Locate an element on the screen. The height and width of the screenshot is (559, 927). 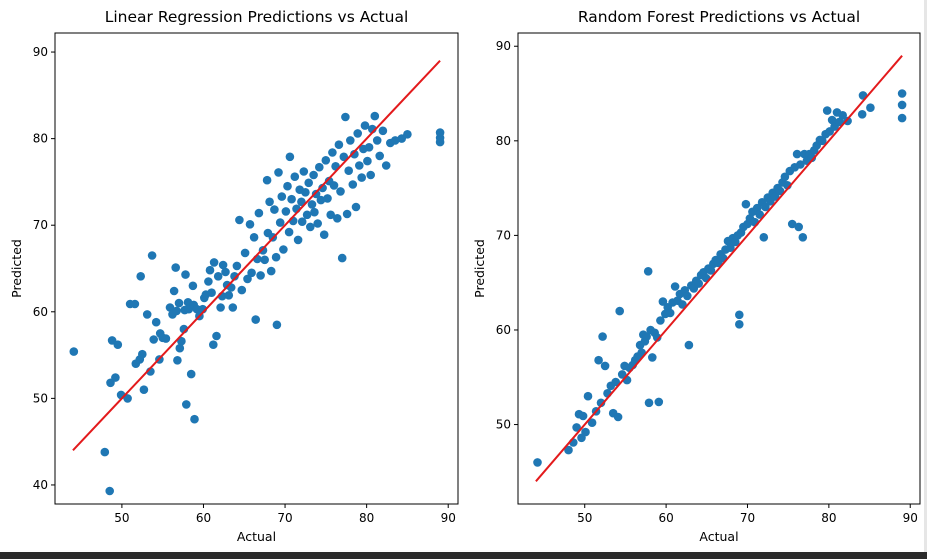
x-axis-label: Actual is located at coordinates (256, 536).